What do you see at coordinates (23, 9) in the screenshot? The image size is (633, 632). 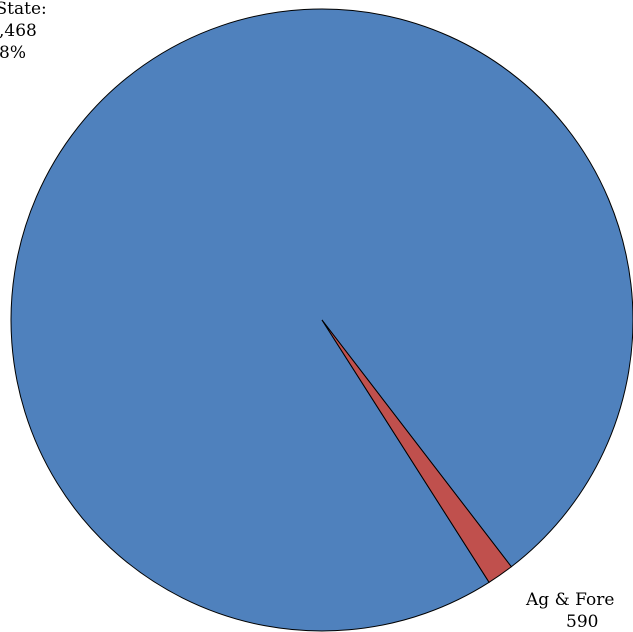 I see `slice-label-rest-of-state-line1: r State:` at bounding box center [23, 9].